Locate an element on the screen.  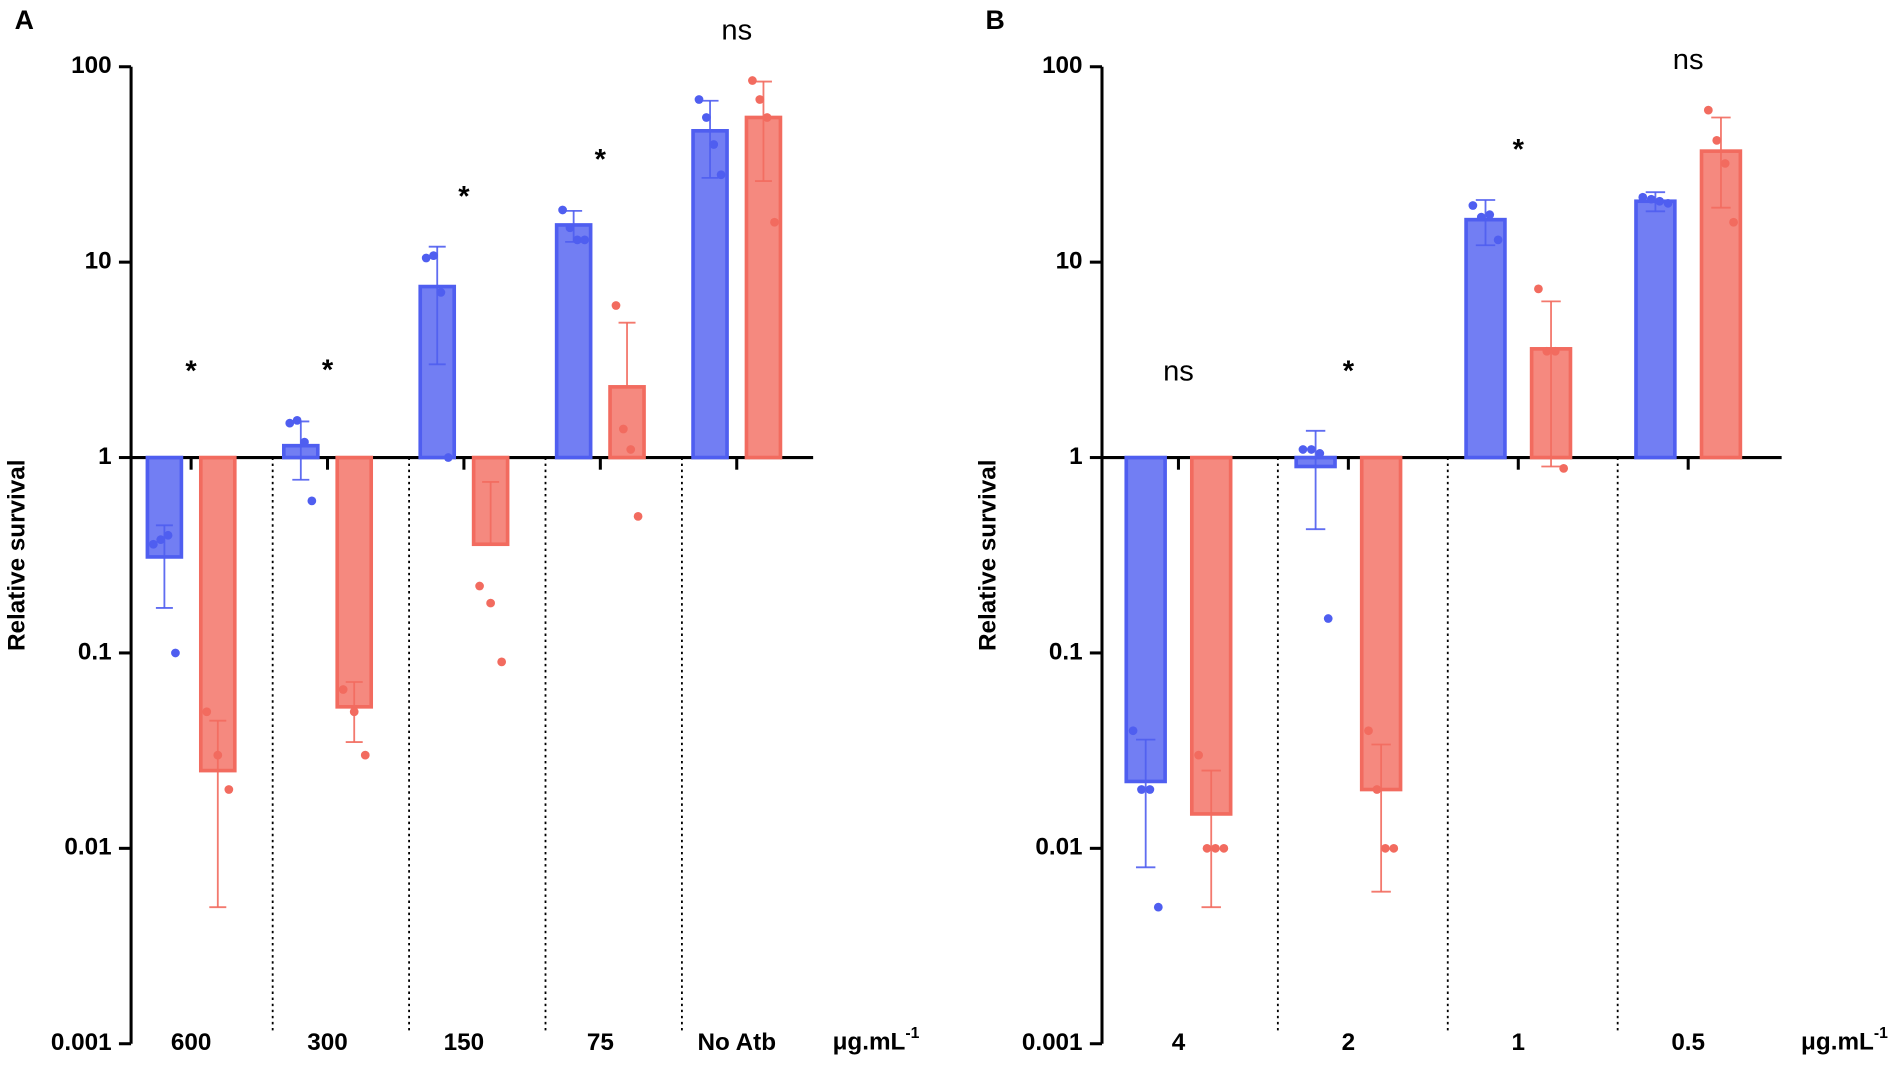
x-tick-label: 150 is located at coordinates (464, 1042).